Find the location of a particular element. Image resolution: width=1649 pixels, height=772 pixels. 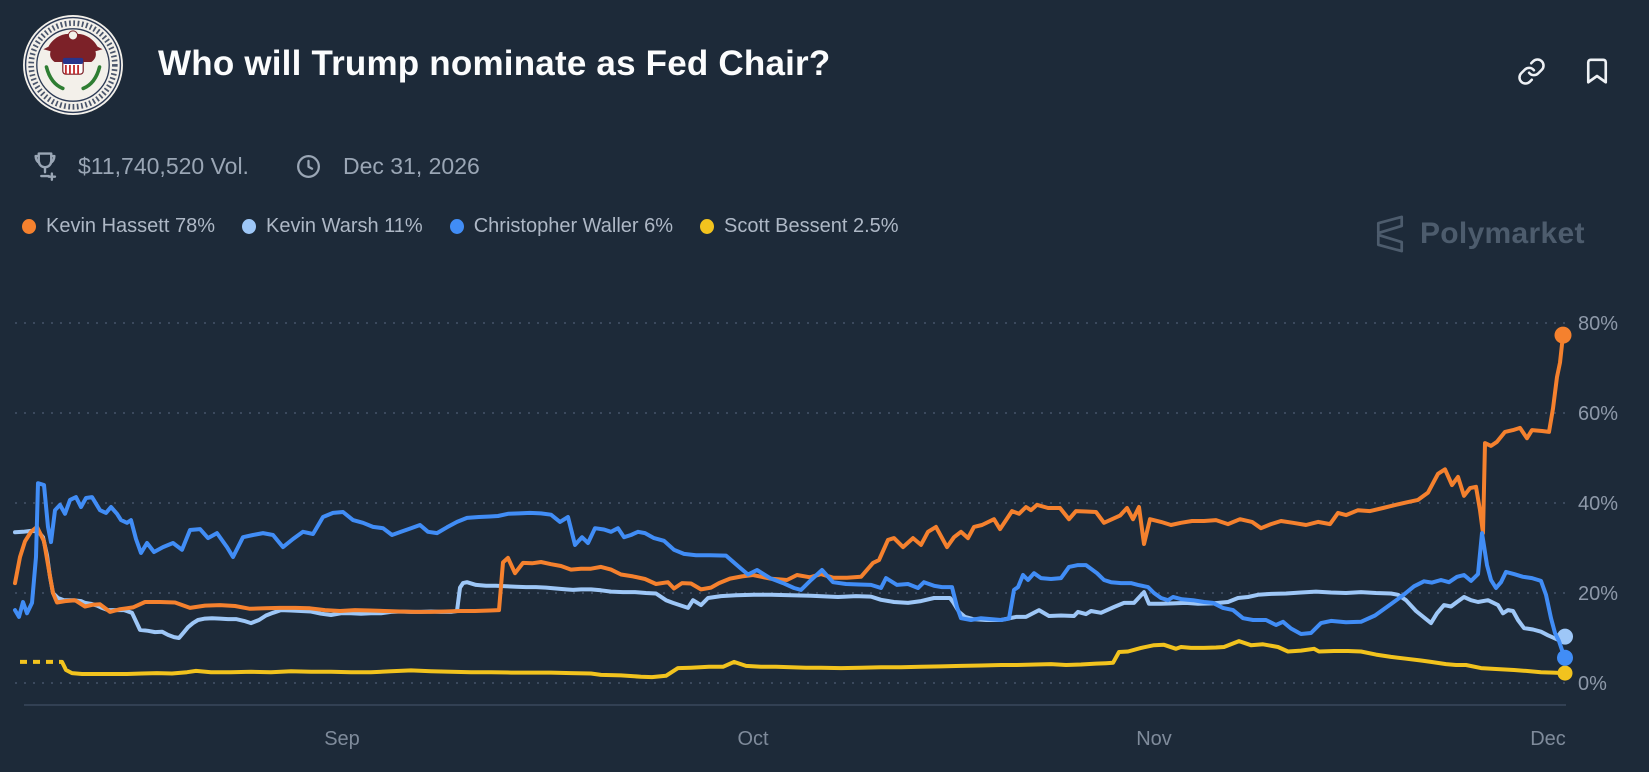

y-tick-label: 20% is located at coordinates (1598, 594).